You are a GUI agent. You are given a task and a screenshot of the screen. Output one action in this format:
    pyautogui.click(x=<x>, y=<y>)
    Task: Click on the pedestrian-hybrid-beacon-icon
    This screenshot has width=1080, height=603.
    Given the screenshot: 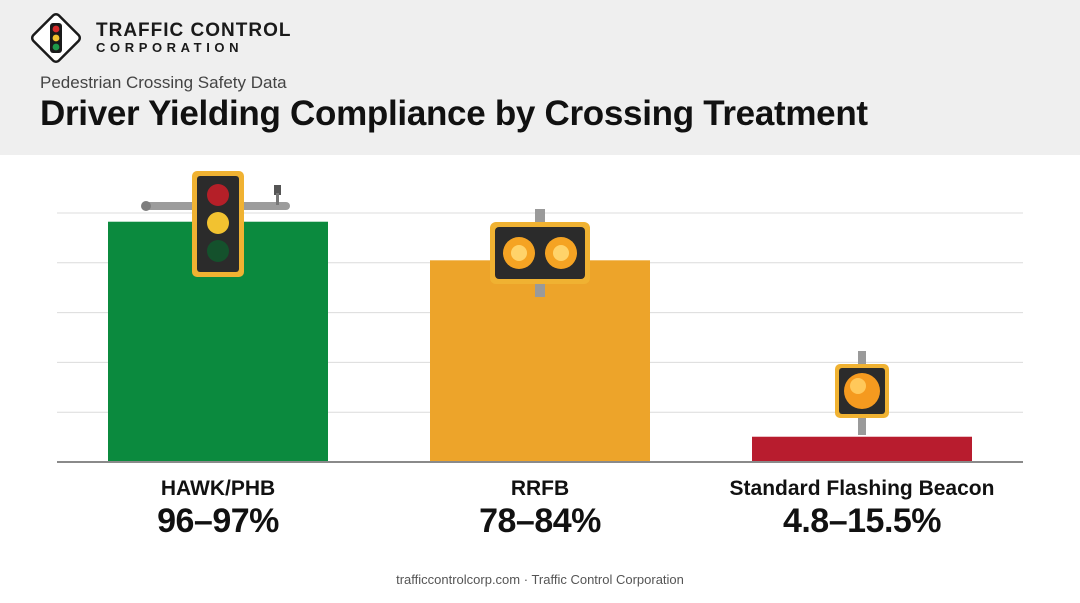 What is the action you would take?
    pyautogui.click(x=215, y=224)
    